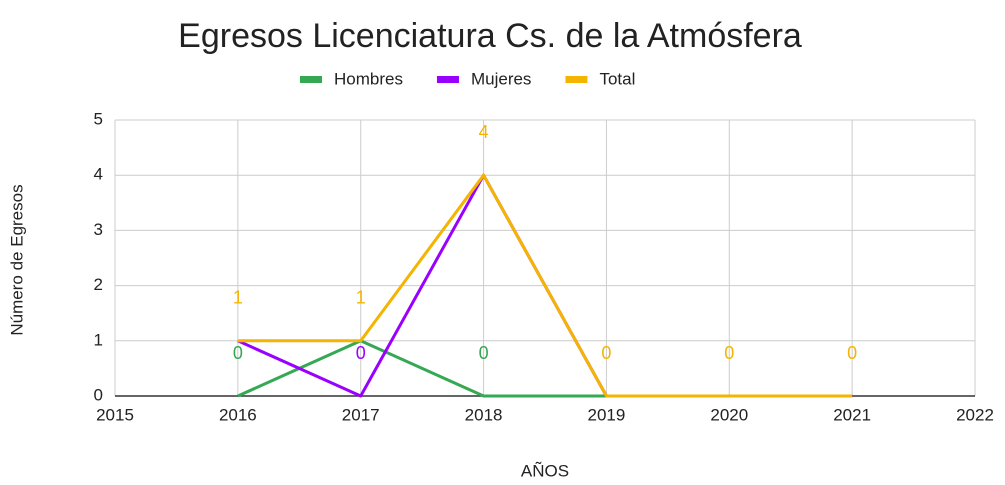  Describe the element at coordinates (98, 339) in the screenshot. I see `y-tick-label: 1` at that location.